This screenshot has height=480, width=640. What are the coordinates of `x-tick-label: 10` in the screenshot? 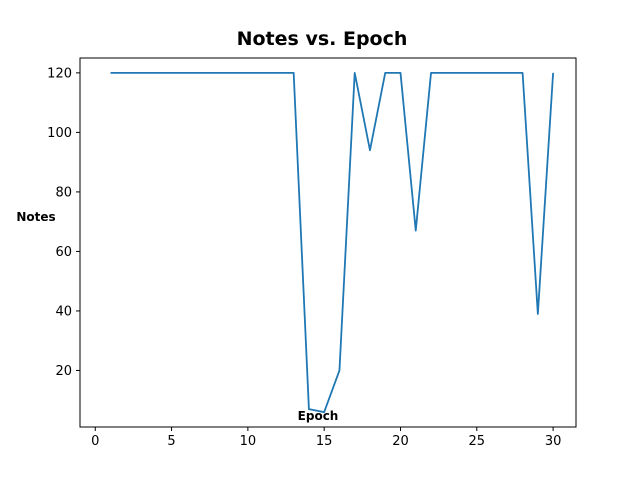 It's located at (248, 441).